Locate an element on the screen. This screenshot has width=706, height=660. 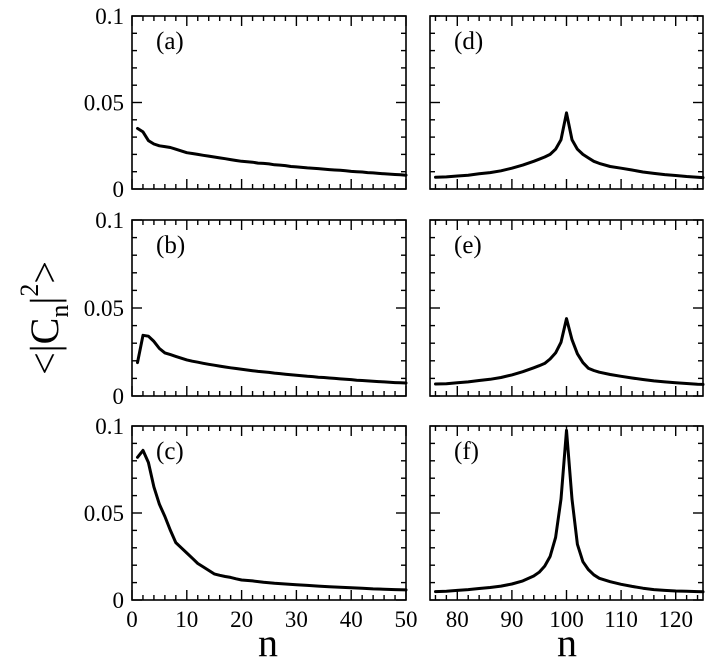
panel-b-series-line is located at coordinates (272, 359).